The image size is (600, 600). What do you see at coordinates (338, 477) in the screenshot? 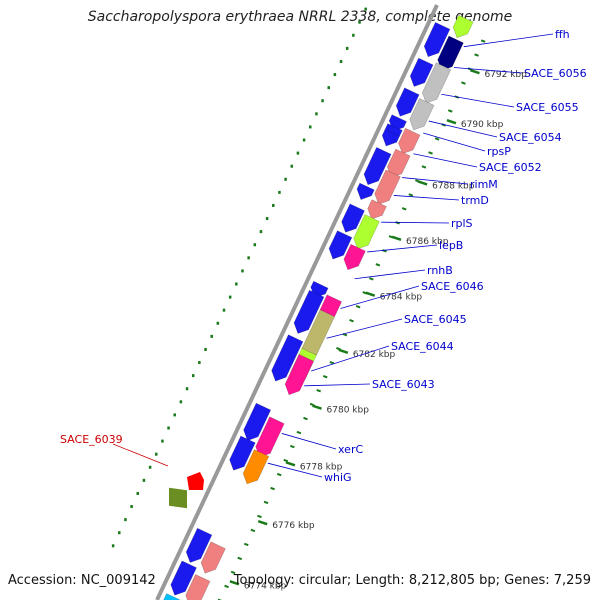
I see `gene-label-whig: whiG` at bounding box center [338, 477].